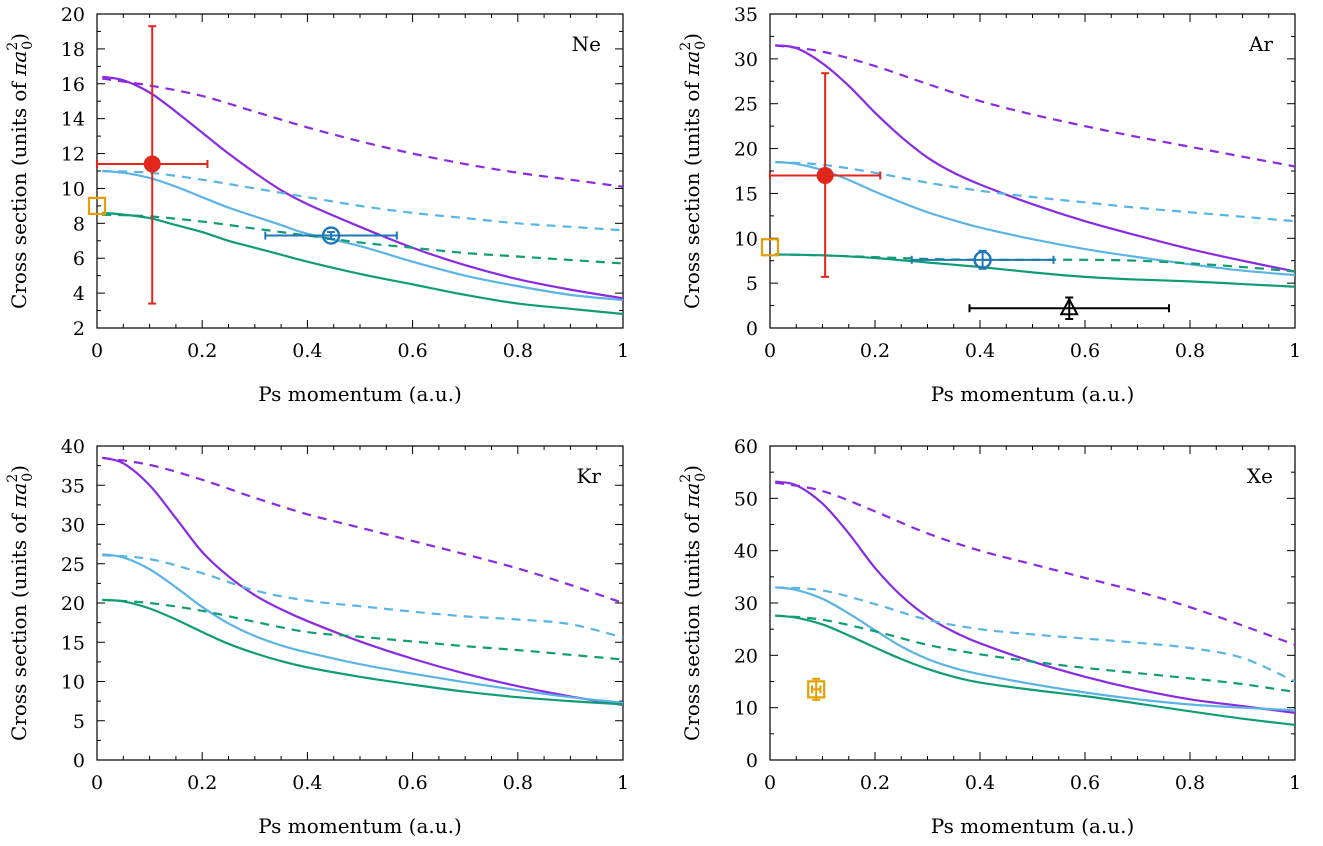 The height and width of the screenshot is (846, 1323). I want to click on data-point-open-triangle, so click(1069, 308).